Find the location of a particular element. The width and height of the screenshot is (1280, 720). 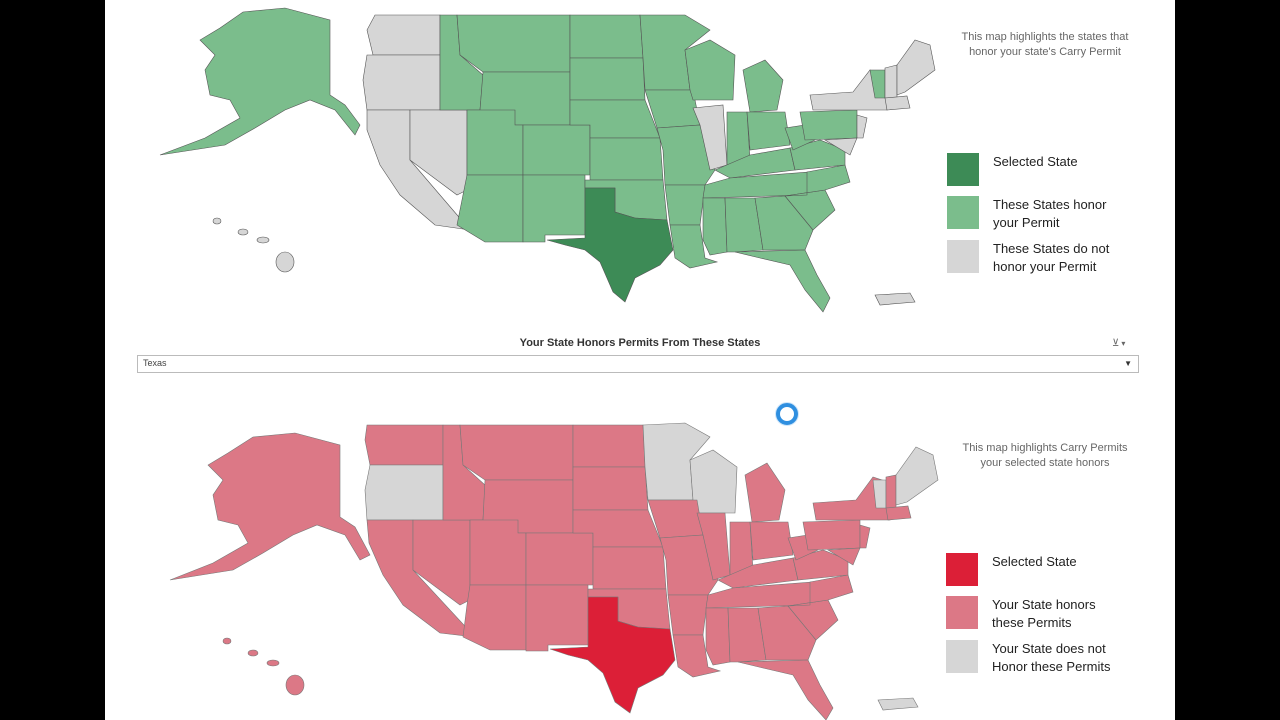

filter-clear-icon: ⊻ ▾ is located at coordinates (1119, 343).